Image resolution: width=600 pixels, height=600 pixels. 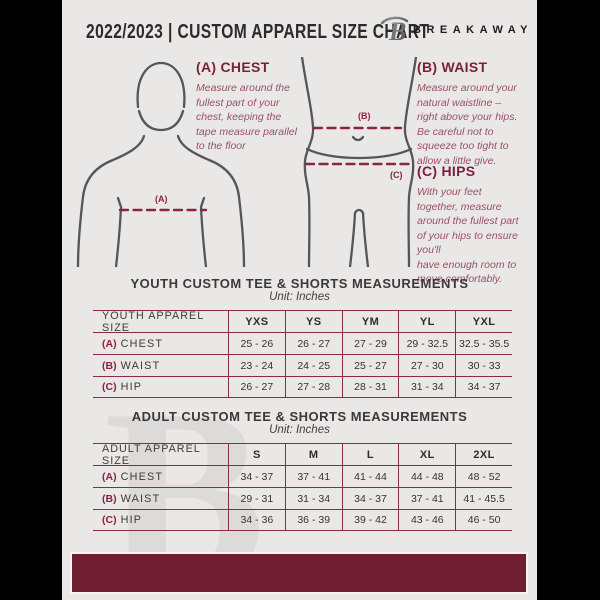 I want to click on footer-maroon-bar, so click(x=299, y=573).